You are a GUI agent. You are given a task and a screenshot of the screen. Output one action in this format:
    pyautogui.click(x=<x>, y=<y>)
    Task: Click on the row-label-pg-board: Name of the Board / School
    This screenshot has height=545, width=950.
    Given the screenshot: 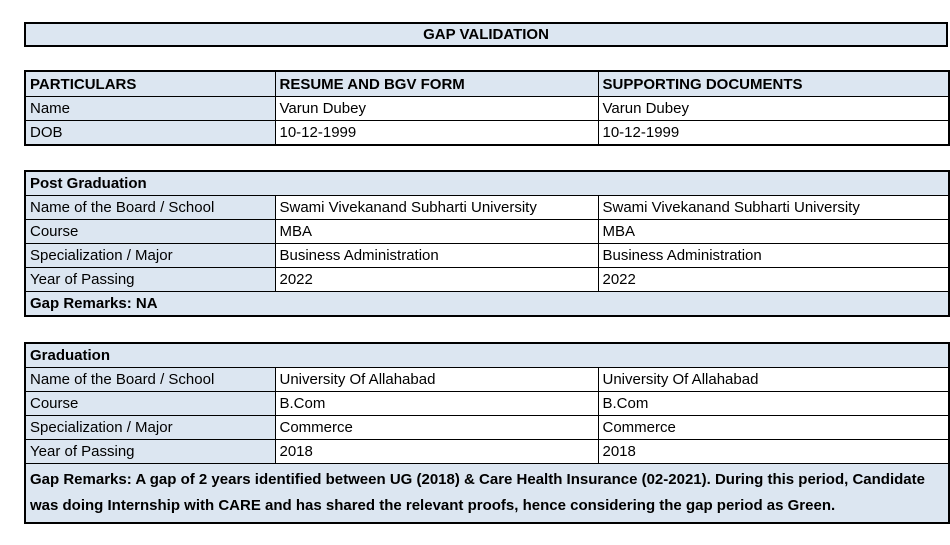 What is the action you would take?
    pyautogui.click(x=150, y=207)
    